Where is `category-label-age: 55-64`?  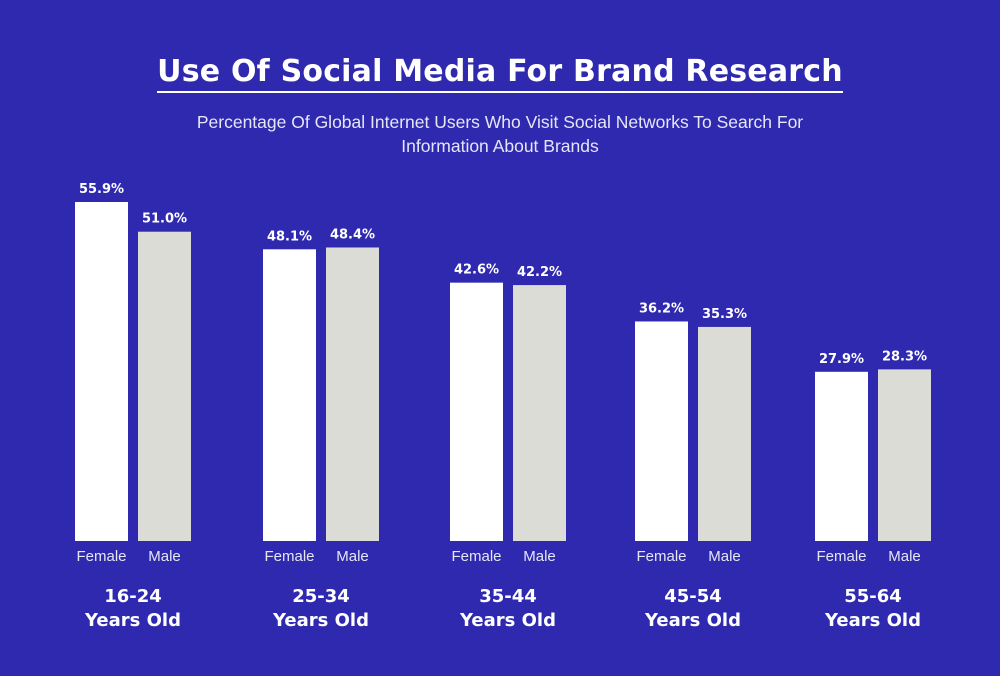
category-label-age: 55-64 is located at coordinates (873, 596).